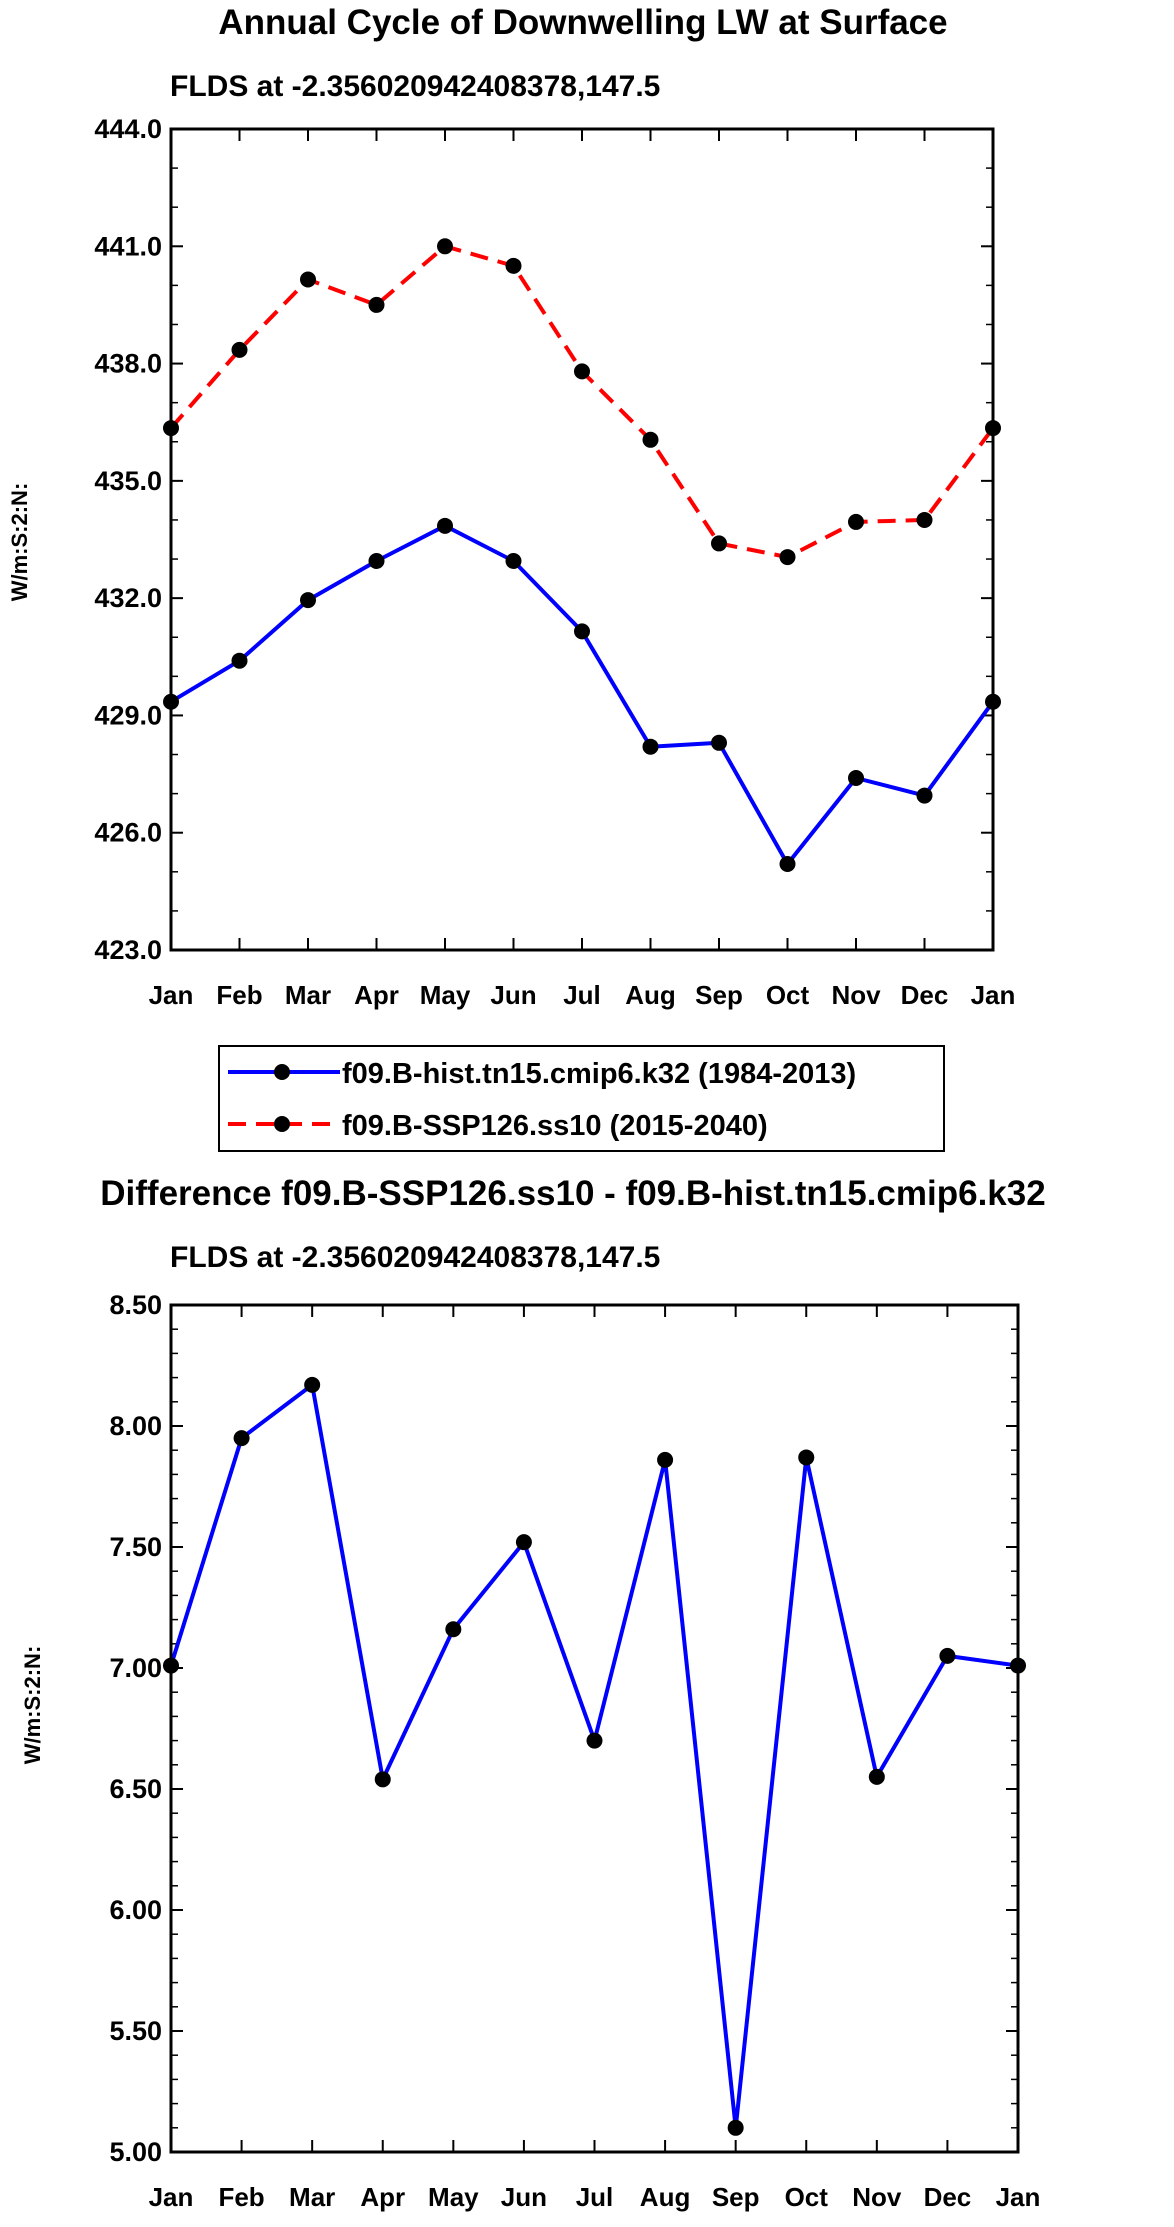 This screenshot has height=2227, width=1174. Describe the element at coordinates (282, 1072) in the screenshot. I see `legend-marker-hist` at that location.